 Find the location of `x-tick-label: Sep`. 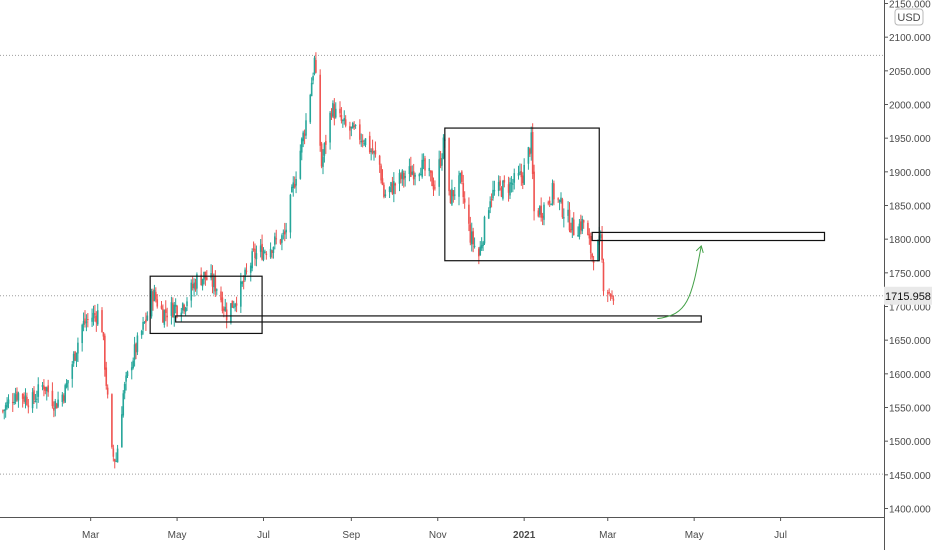

x-tick-label: Sep is located at coordinates (351, 535).